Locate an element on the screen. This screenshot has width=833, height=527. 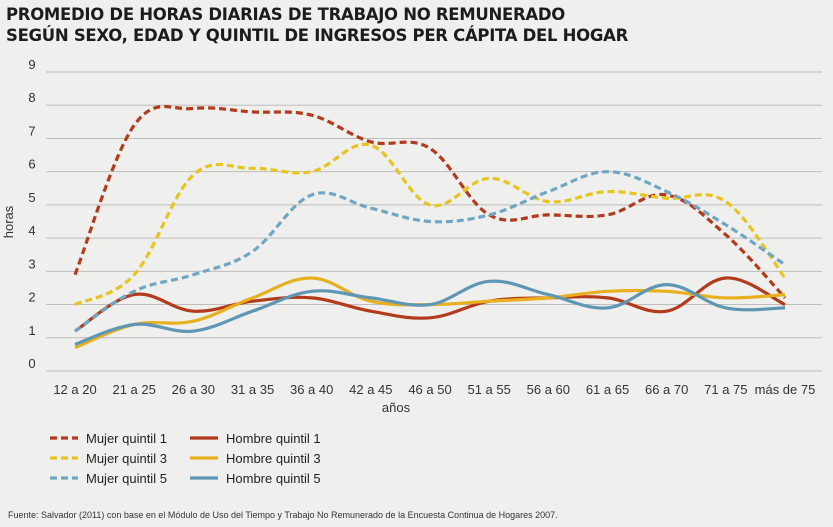
y-tick-label: 8 is located at coordinates (31, 97).